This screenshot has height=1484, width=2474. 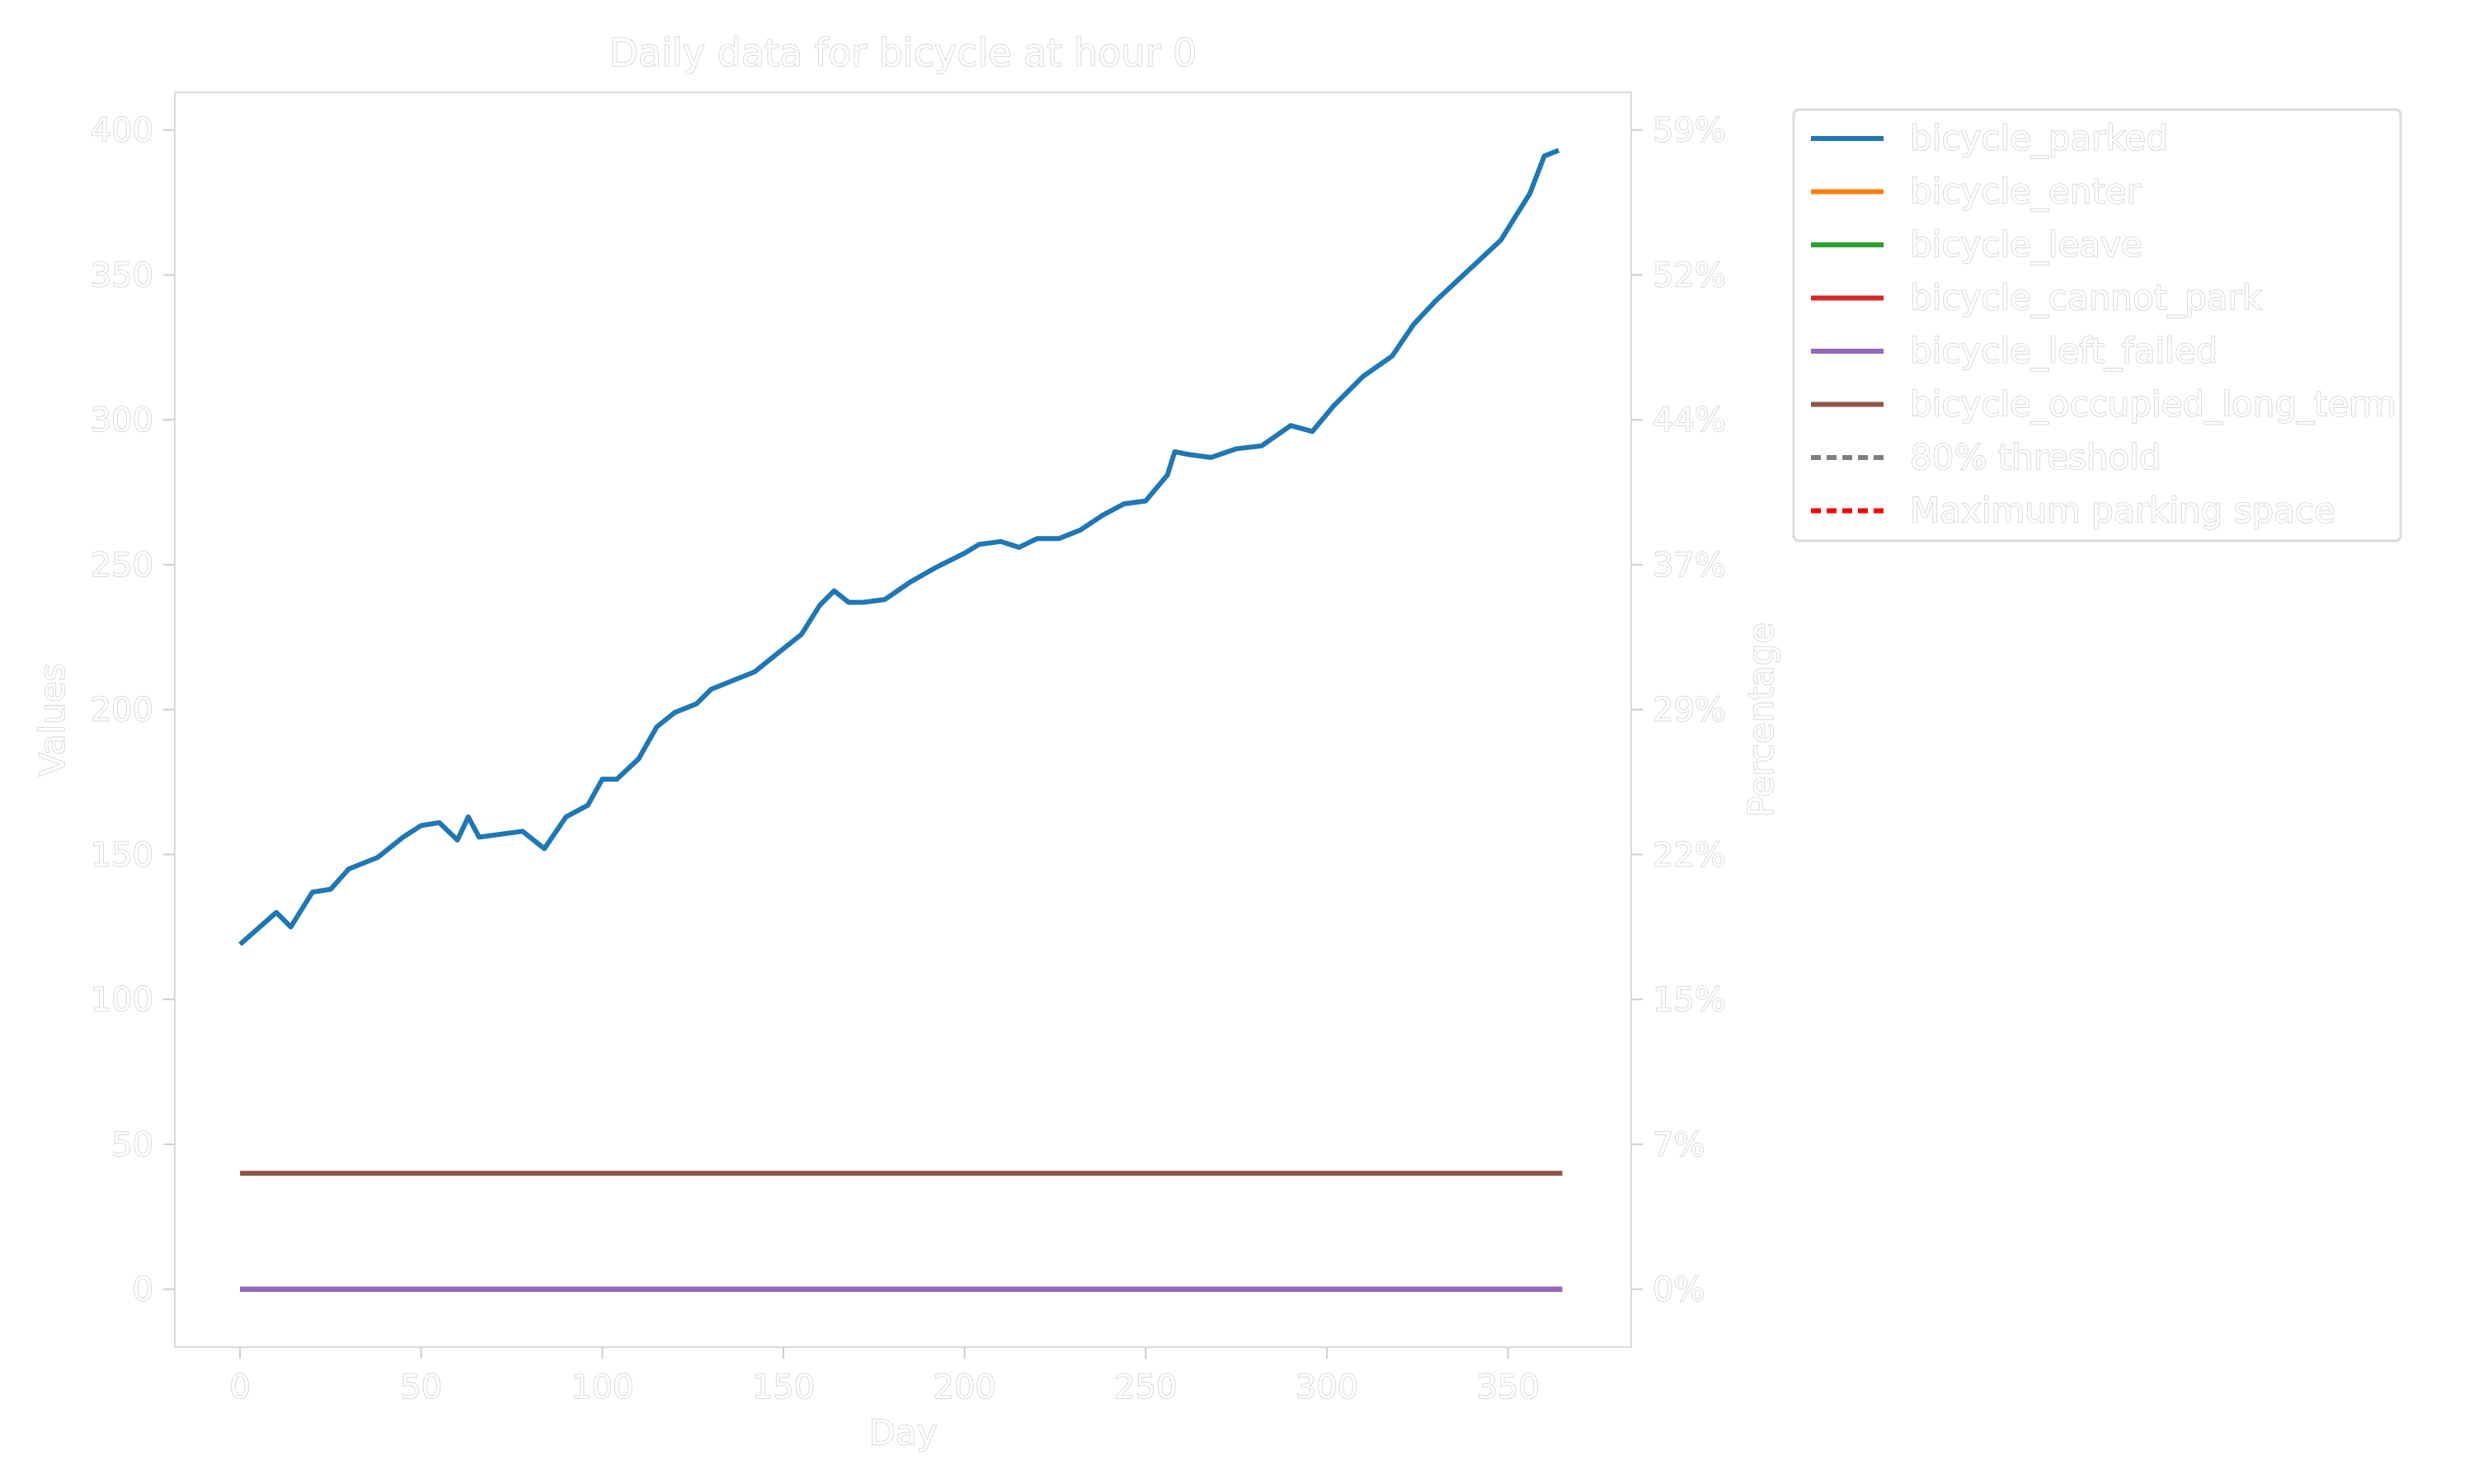 I want to click on legend-label: Maximum parking space, so click(x=2122, y=511).